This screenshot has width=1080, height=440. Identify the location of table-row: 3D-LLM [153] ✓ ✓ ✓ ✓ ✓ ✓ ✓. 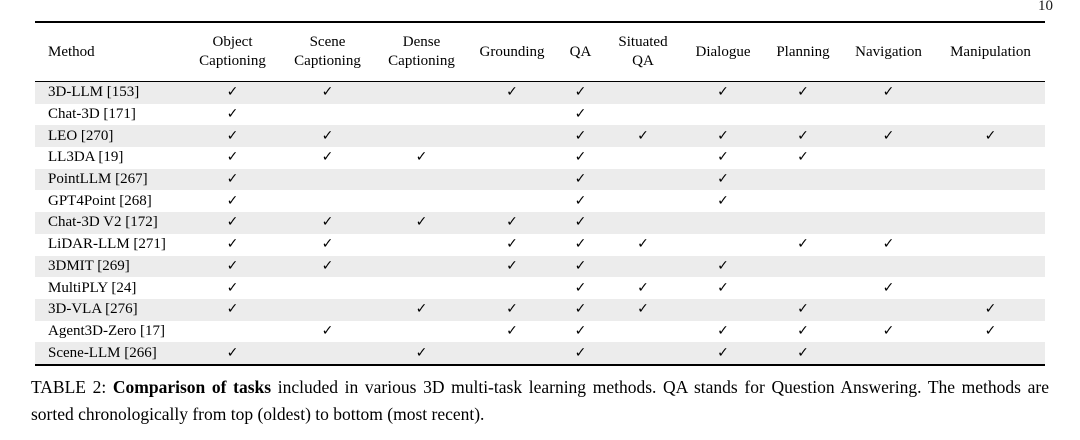
(540, 93).